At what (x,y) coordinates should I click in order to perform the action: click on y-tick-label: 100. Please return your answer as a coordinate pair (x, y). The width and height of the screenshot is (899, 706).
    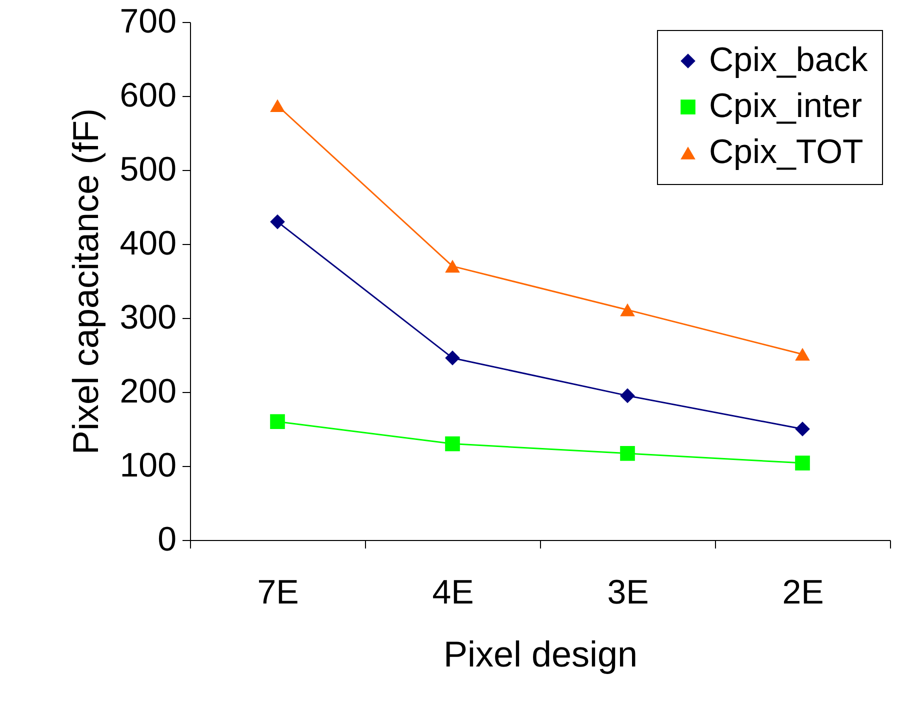
    Looking at the image, I should click on (148, 465).